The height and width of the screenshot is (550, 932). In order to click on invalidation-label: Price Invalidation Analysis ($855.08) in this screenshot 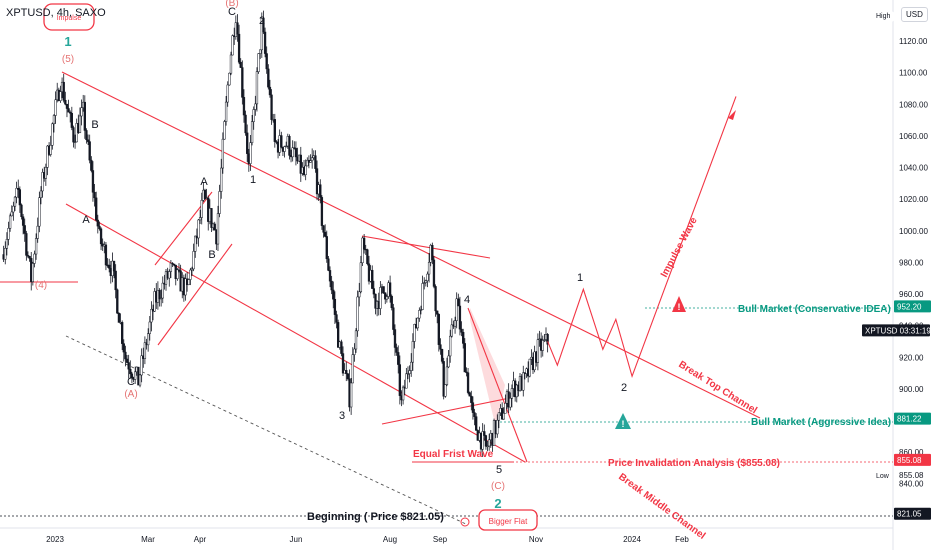, I will do `click(694, 463)`.